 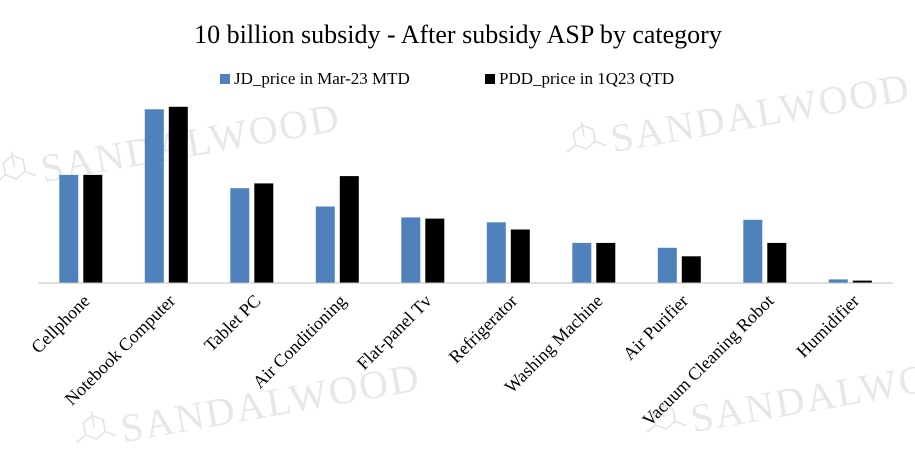 What do you see at coordinates (190, 142) in the screenshot?
I see `watermark-text: SANDALWOOD` at bounding box center [190, 142].